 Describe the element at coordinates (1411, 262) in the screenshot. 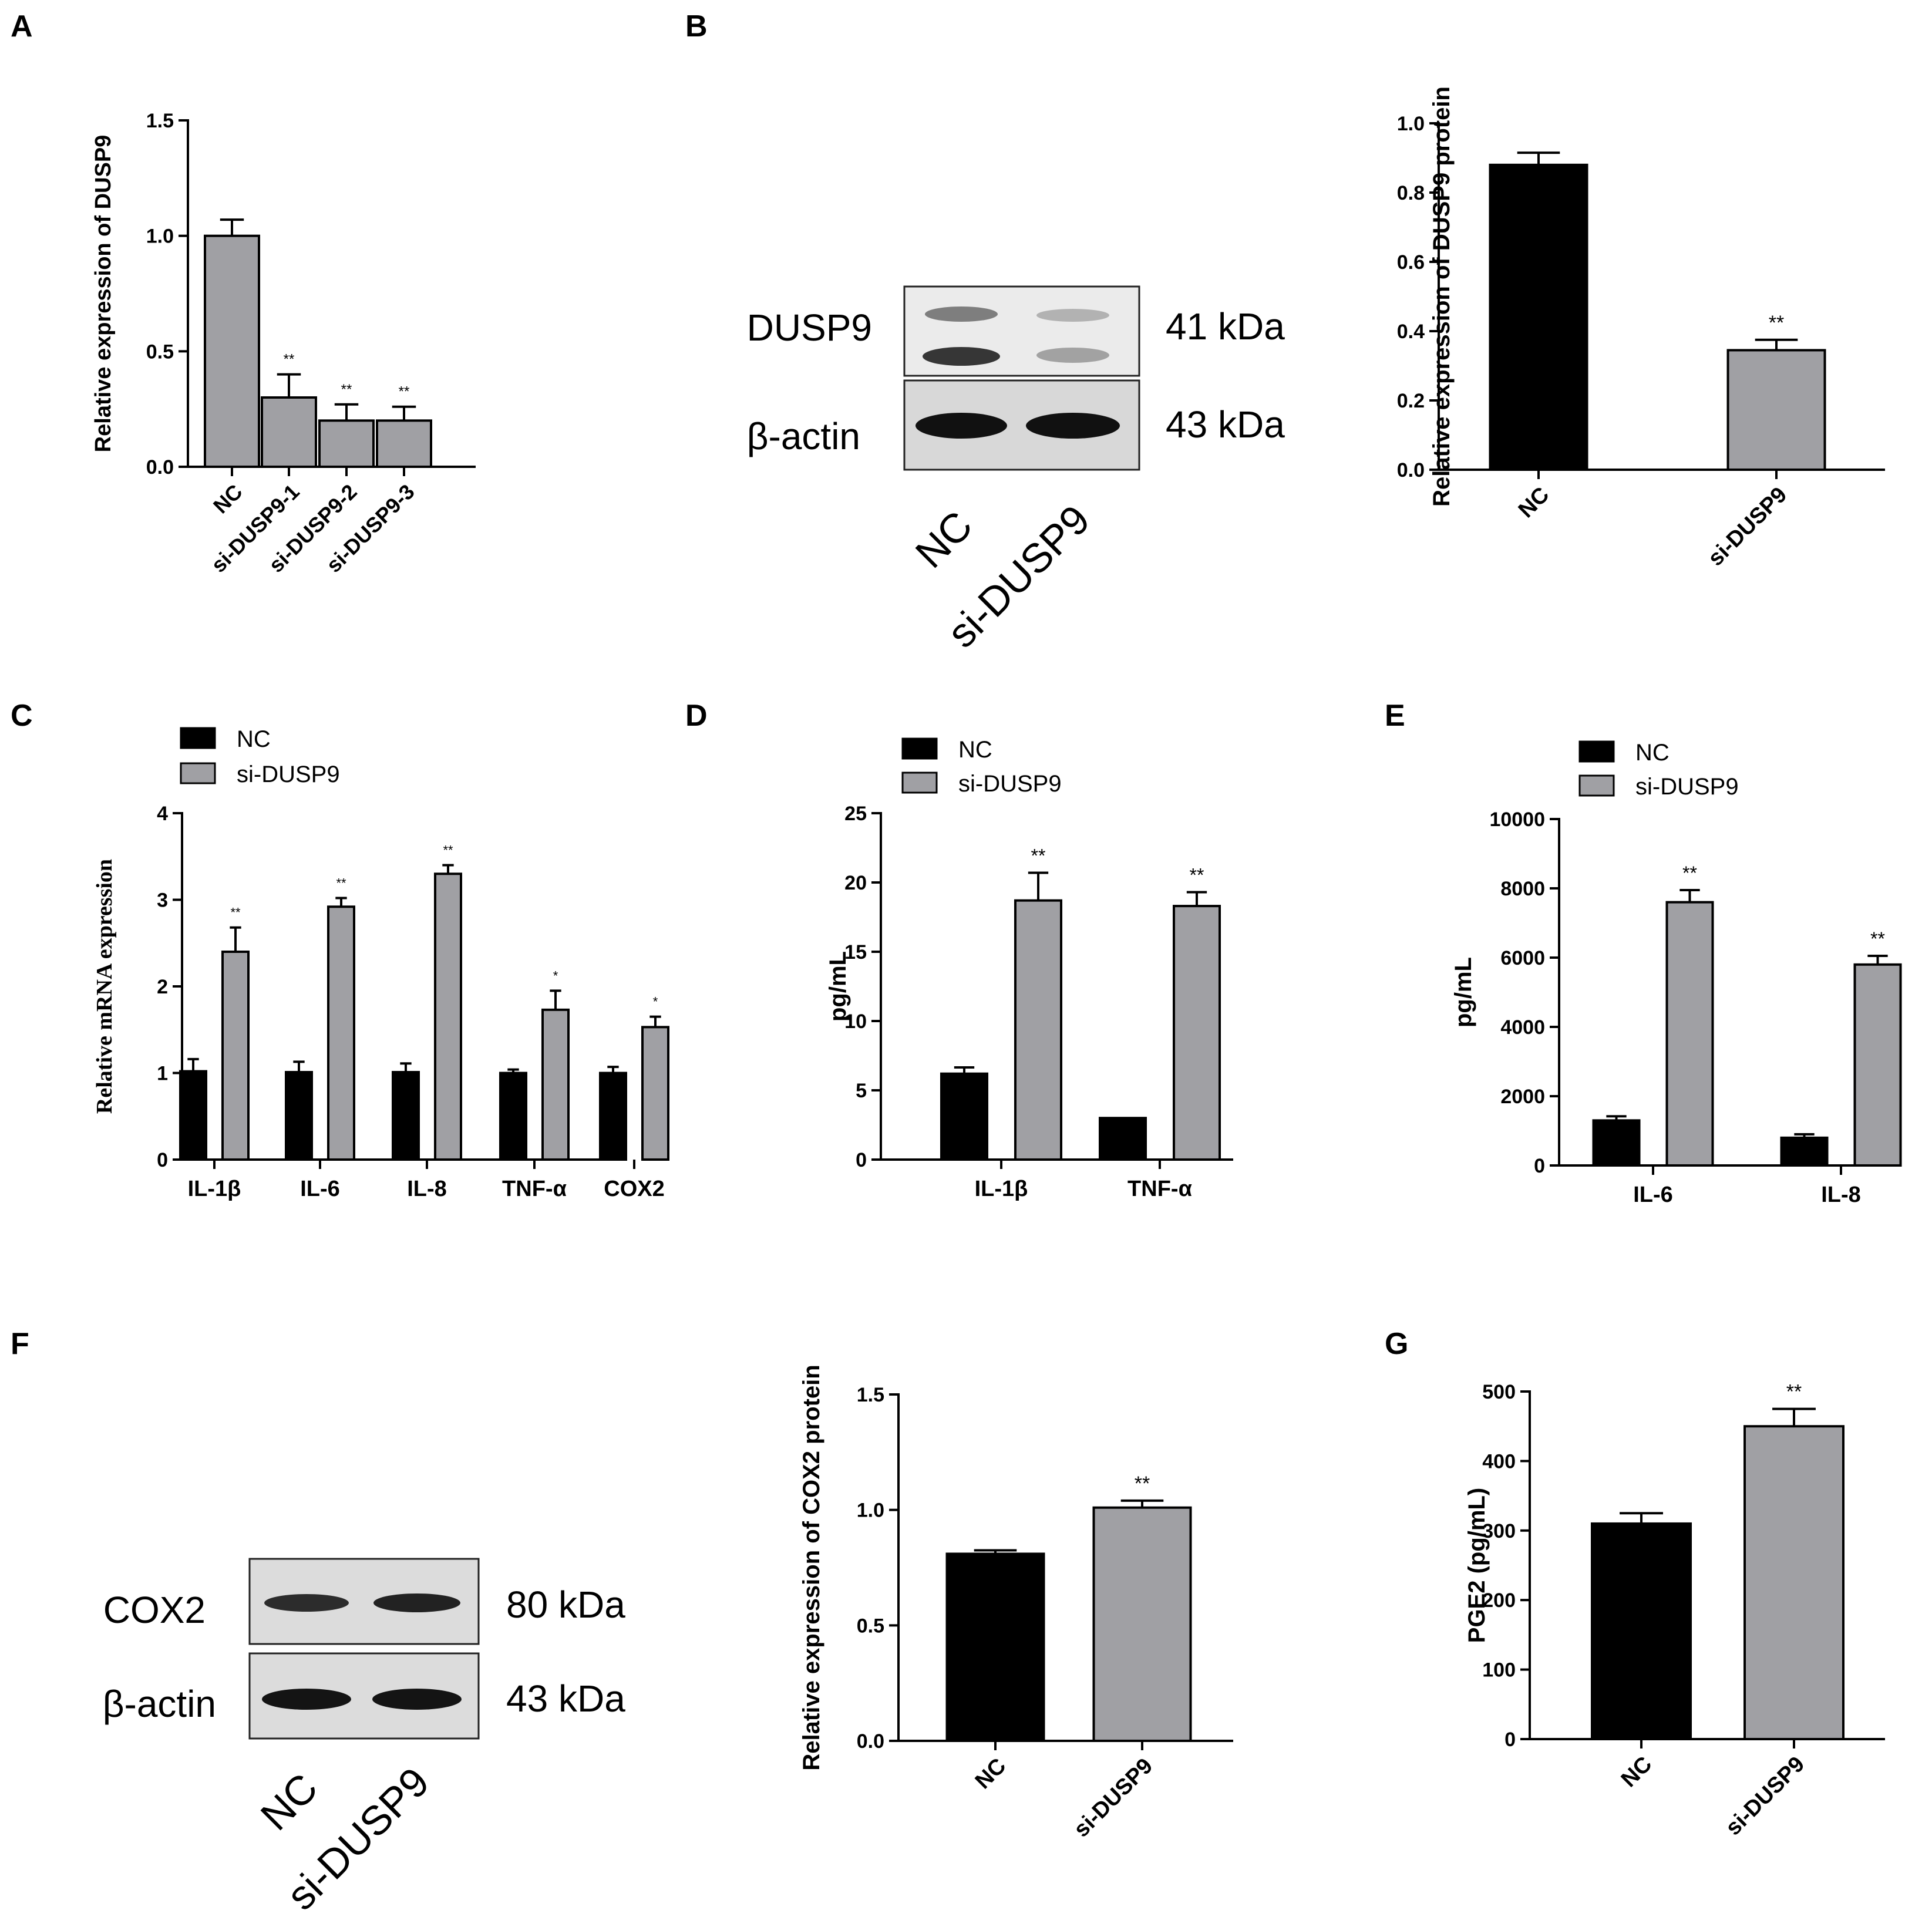

I see `y-tick-label-b: 0.6` at that location.